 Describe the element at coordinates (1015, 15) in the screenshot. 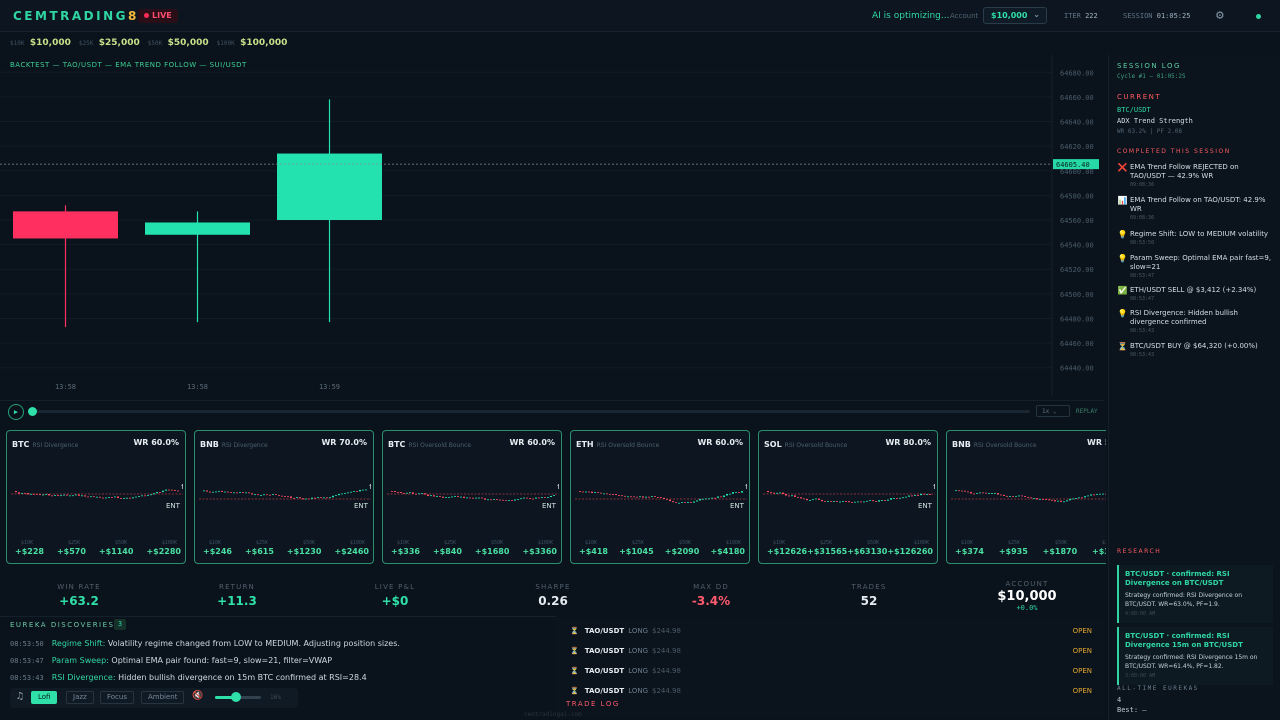

I see `account-select: $10,000 ⌄` at that location.